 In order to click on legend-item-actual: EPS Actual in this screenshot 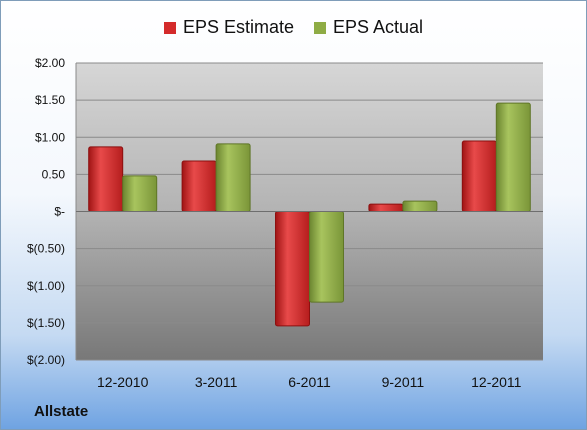, I will do `click(368, 27)`.